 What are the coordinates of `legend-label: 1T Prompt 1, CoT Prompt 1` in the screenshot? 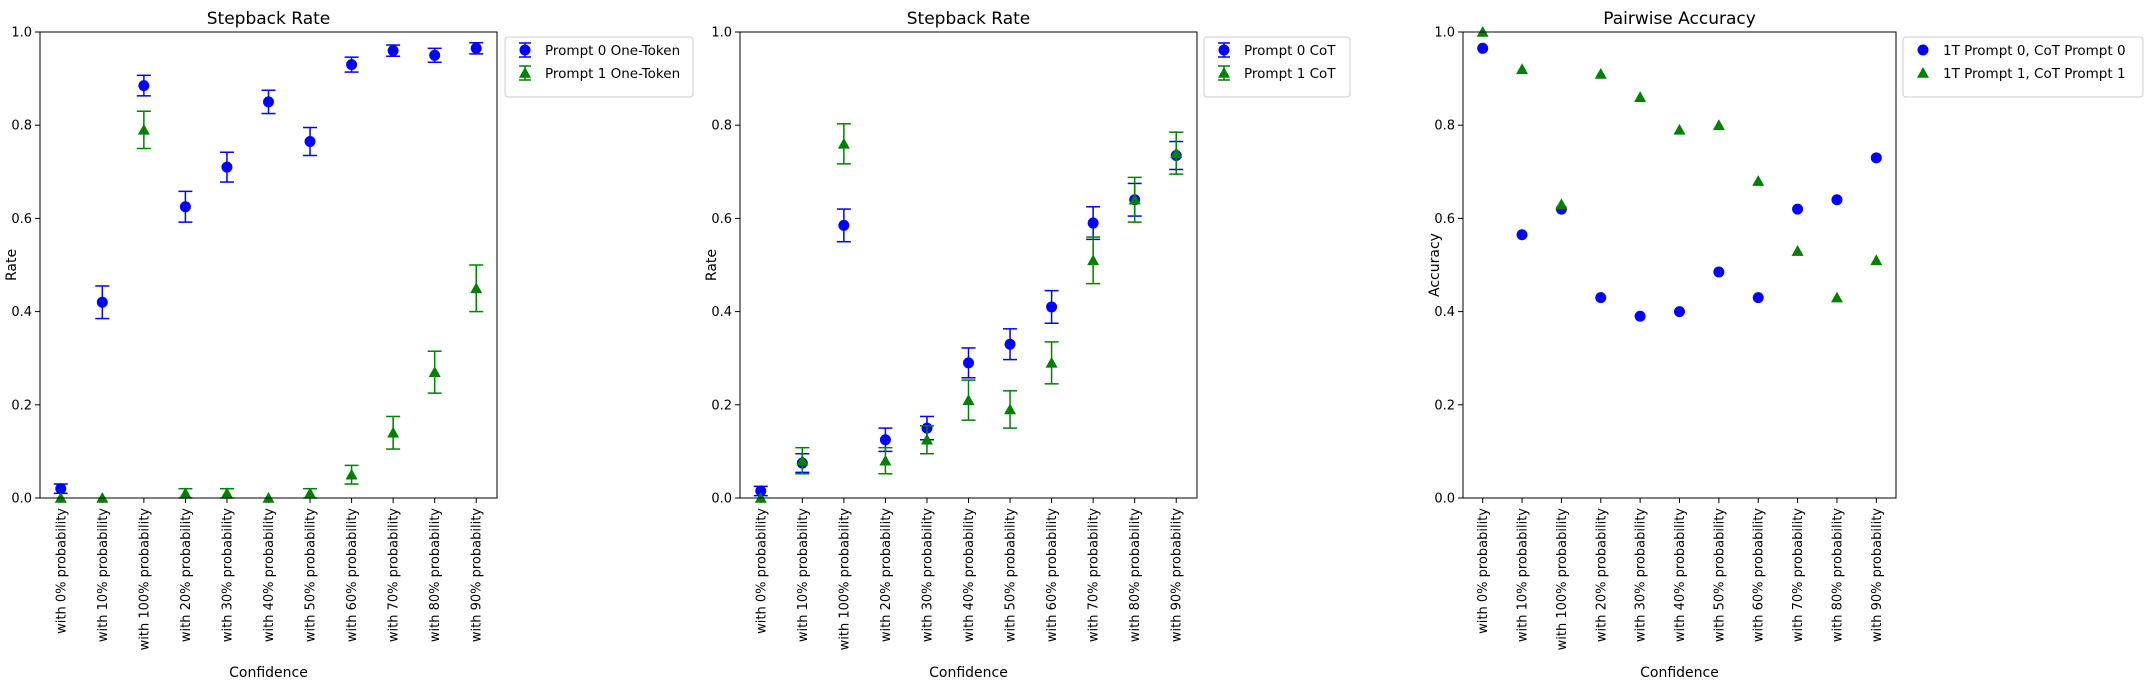 It's located at (2034, 74).